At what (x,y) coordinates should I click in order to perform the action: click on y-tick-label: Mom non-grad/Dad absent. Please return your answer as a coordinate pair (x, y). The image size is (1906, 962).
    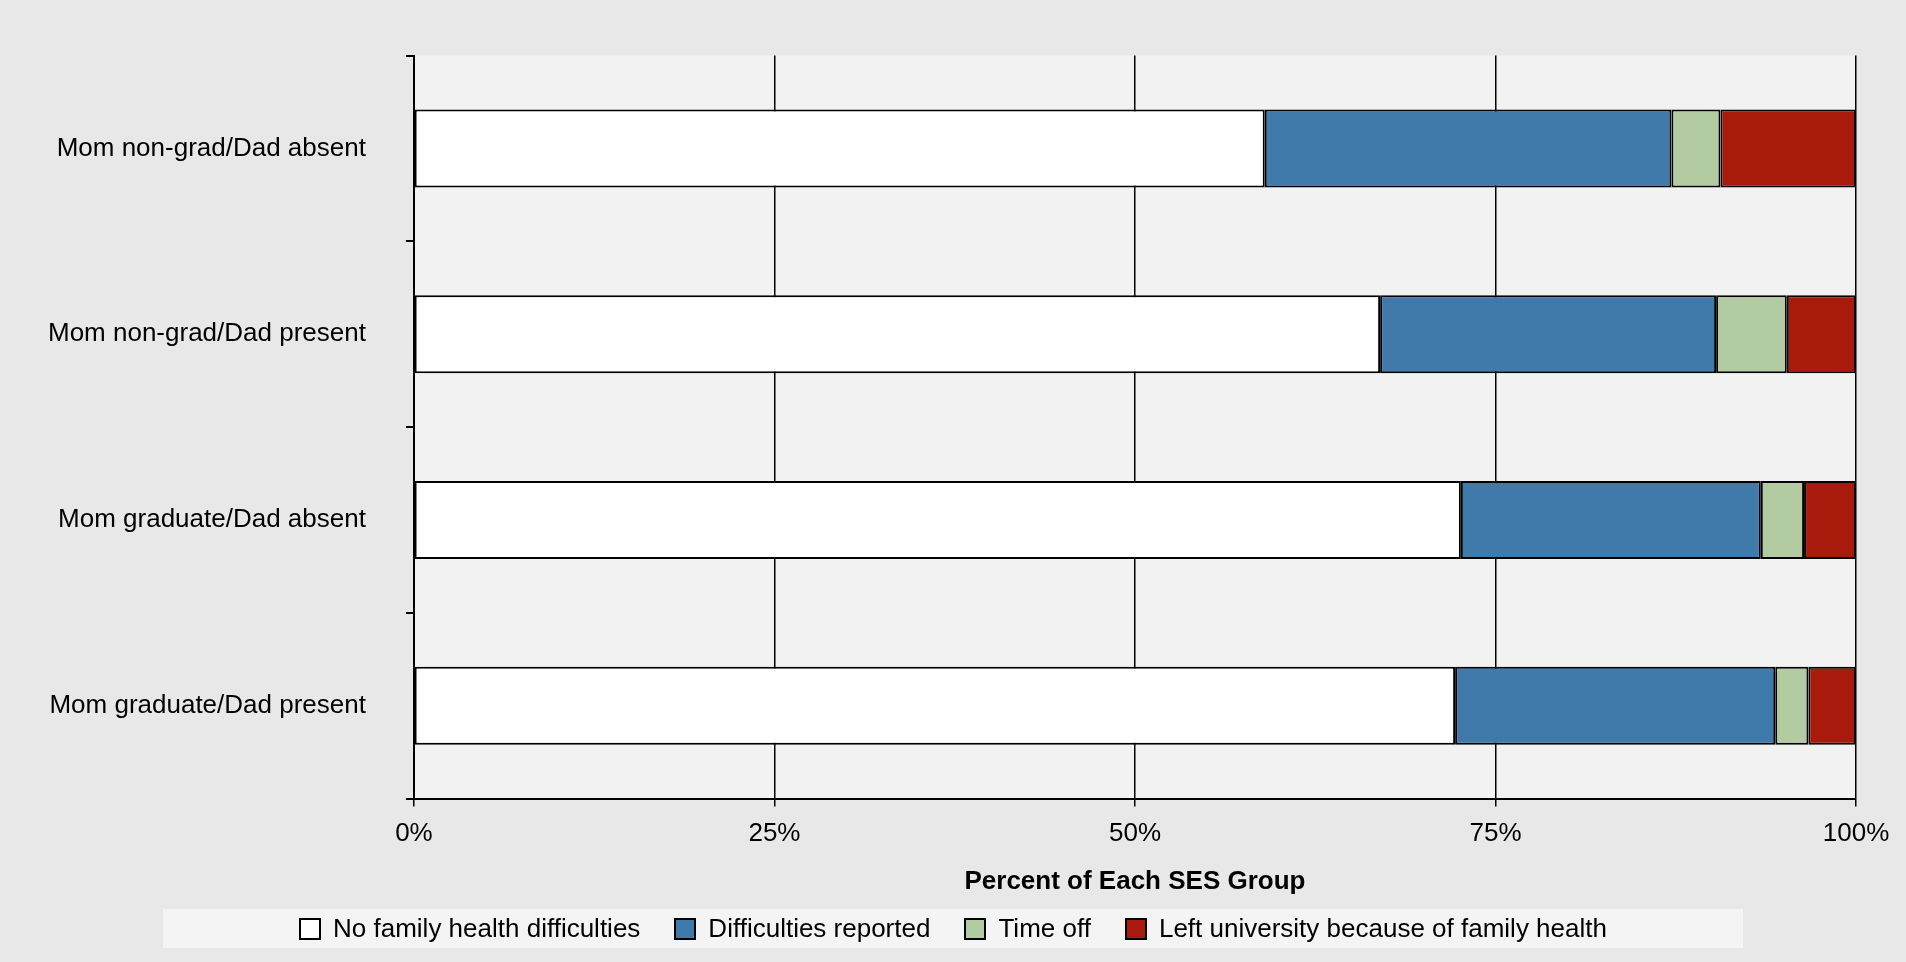
    Looking at the image, I should click on (211, 146).